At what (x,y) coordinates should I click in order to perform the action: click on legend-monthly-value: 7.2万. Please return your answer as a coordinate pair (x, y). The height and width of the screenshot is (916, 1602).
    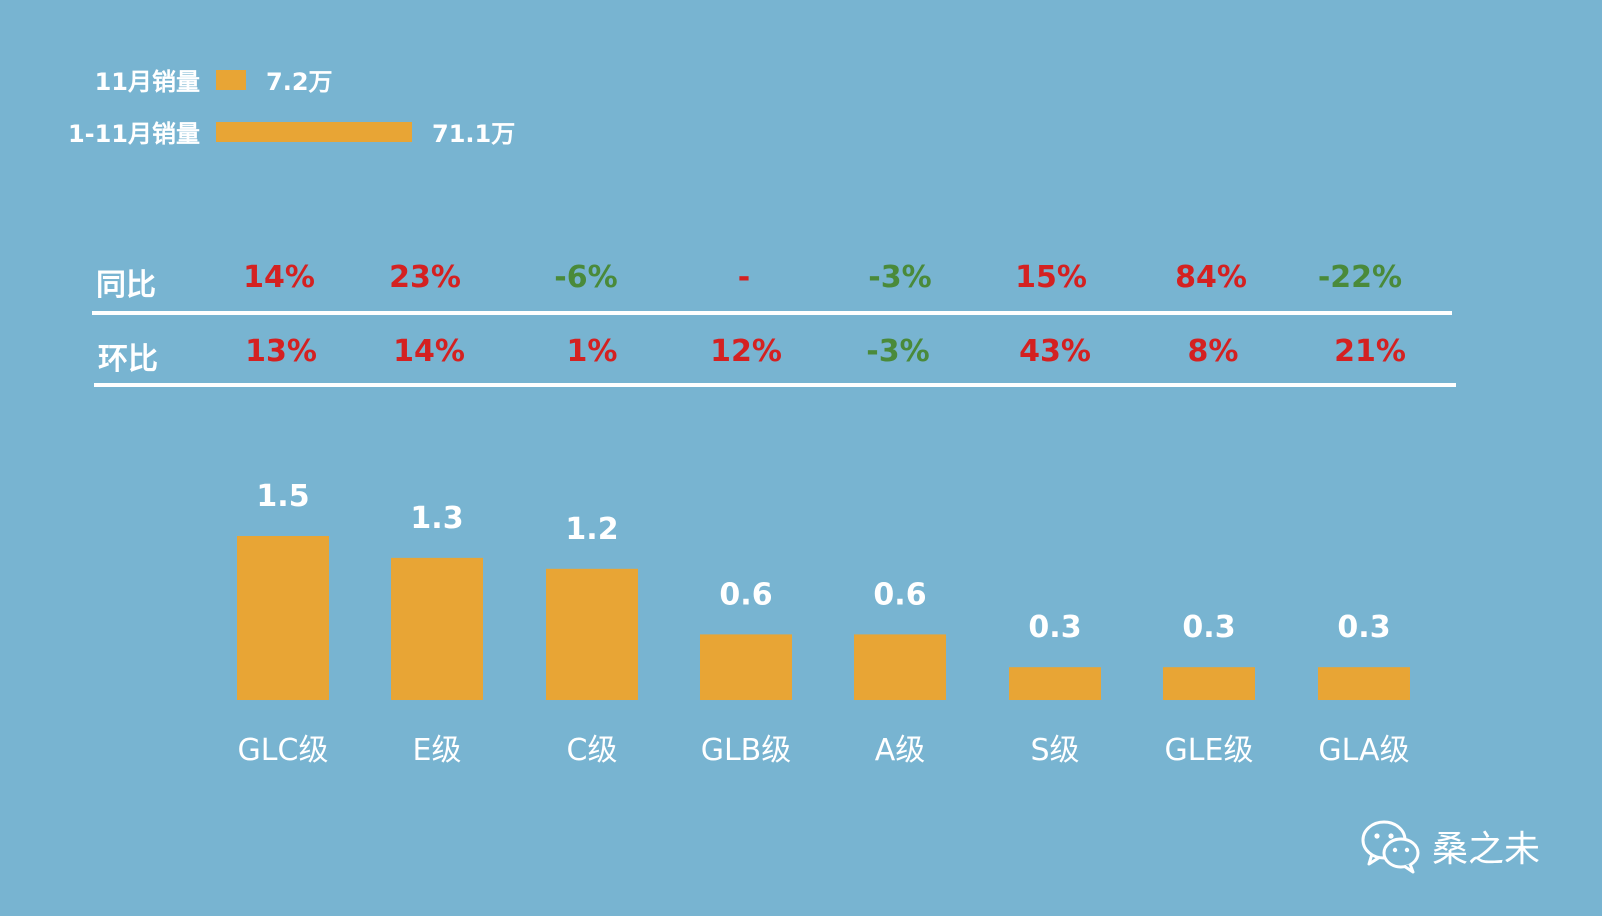
    Looking at the image, I should click on (299, 82).